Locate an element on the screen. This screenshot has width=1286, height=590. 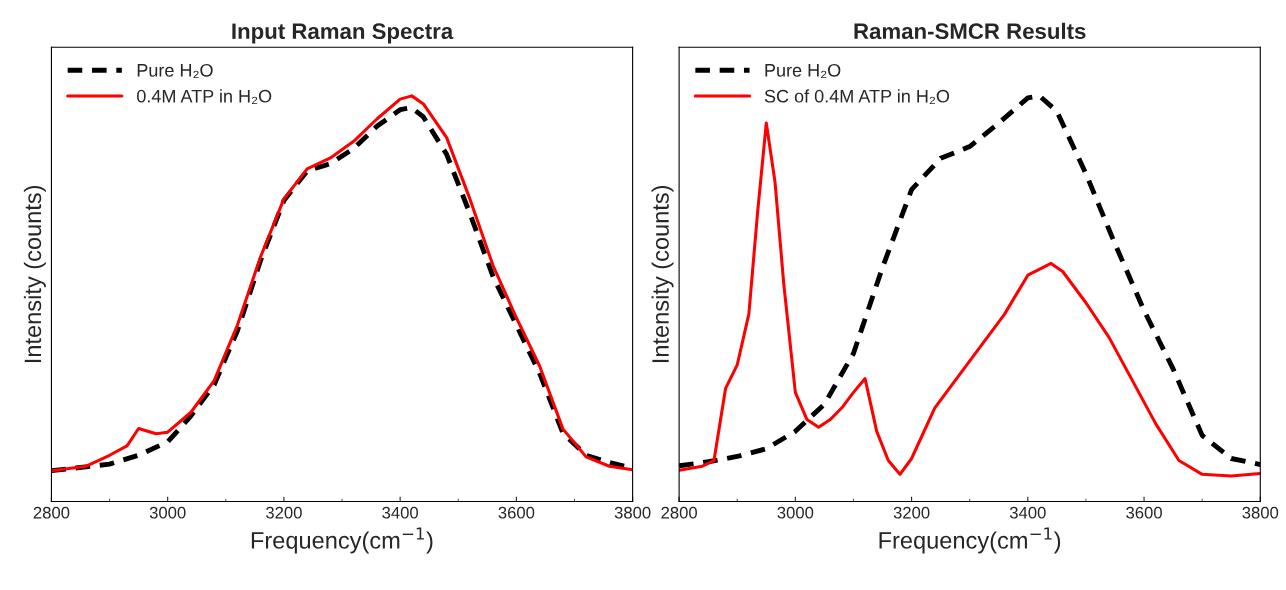
chart-title: Input Raman Spectra is located at coordinates (343, 33).